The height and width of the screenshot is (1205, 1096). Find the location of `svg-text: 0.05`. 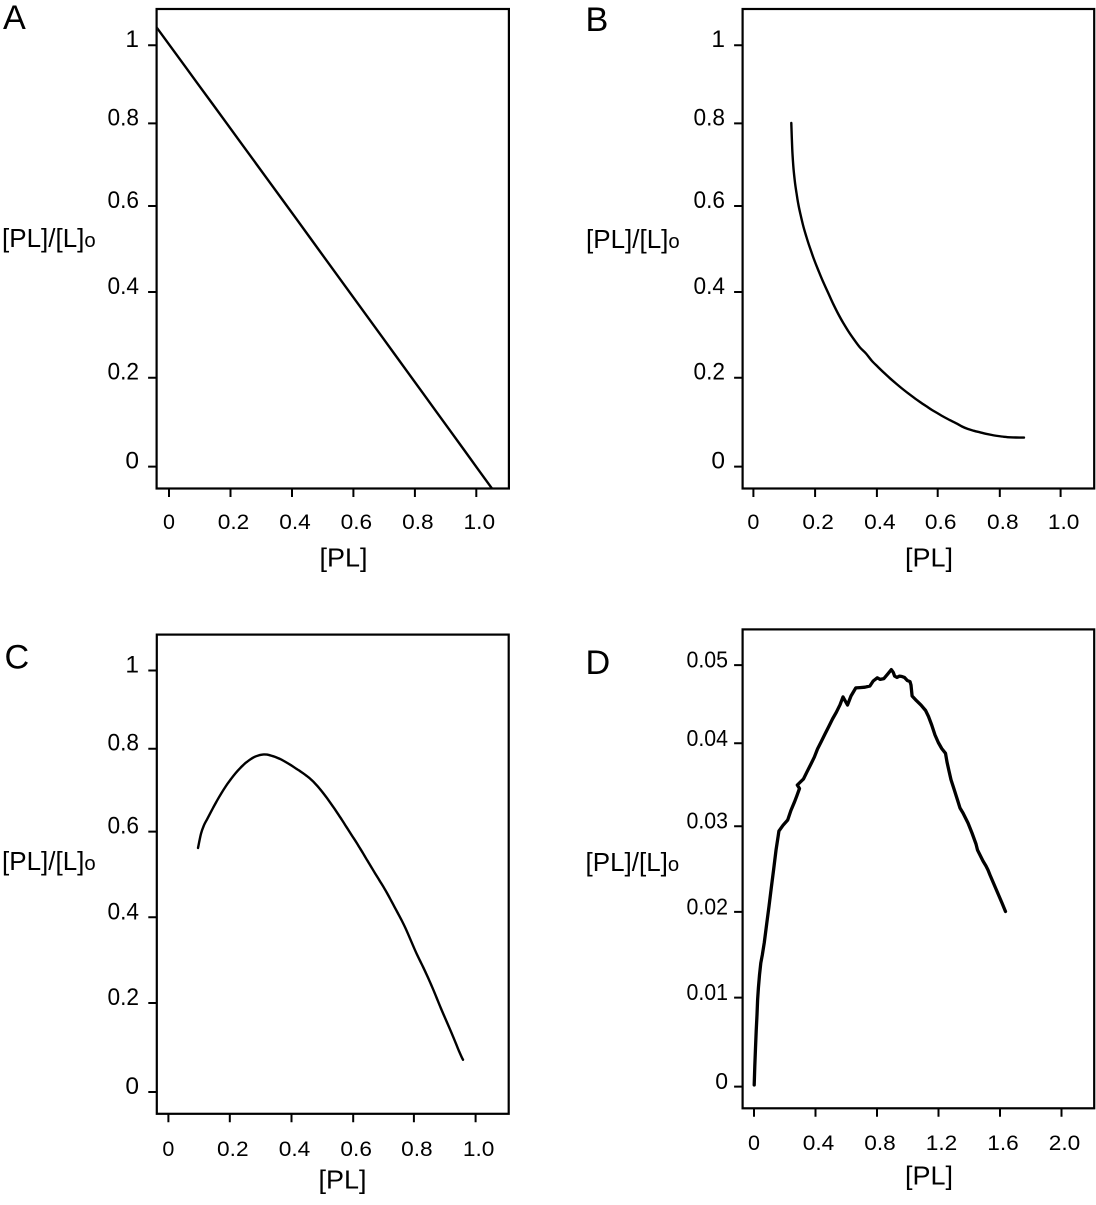

svg-text: 0.05 is located at coordinates (708, 660).